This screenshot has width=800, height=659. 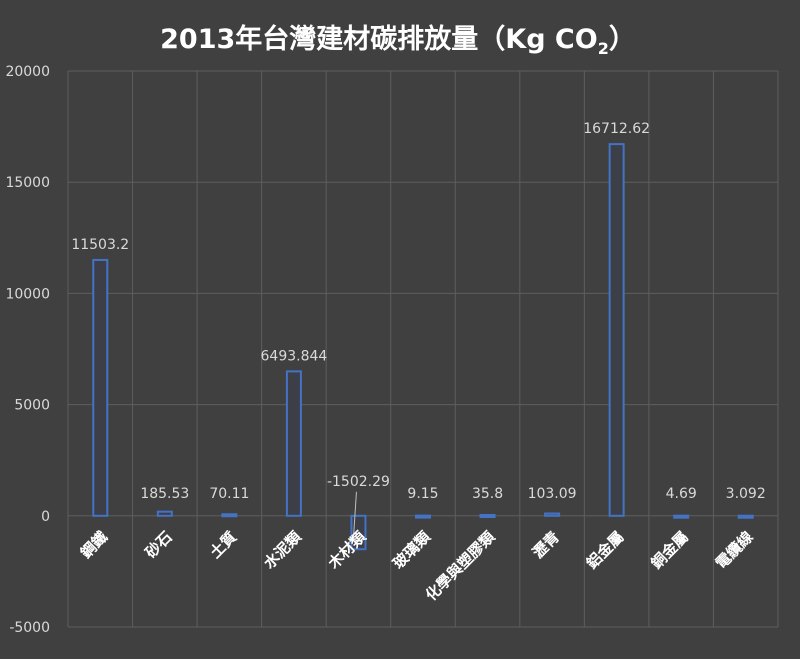 I want to click on data-label: 70.11, so click(x=229, y=494).